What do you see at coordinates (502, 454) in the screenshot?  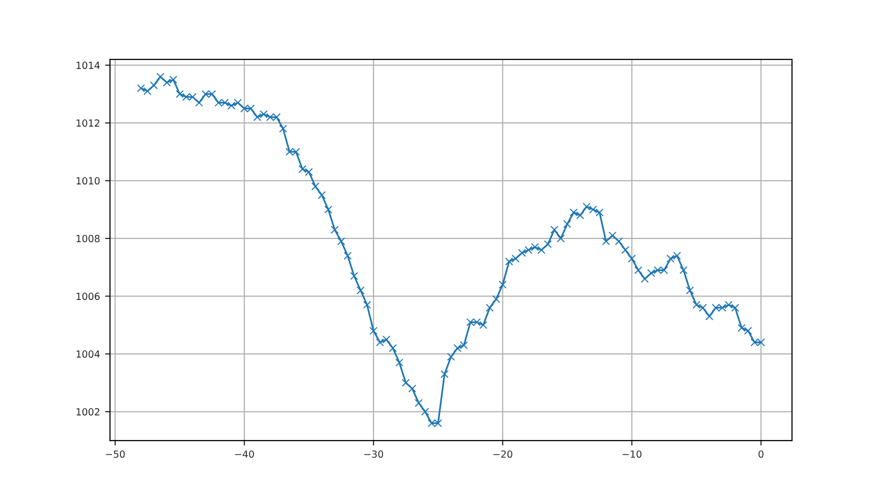 I see `x-tick-label: −20` at bounding box center [502, 454].